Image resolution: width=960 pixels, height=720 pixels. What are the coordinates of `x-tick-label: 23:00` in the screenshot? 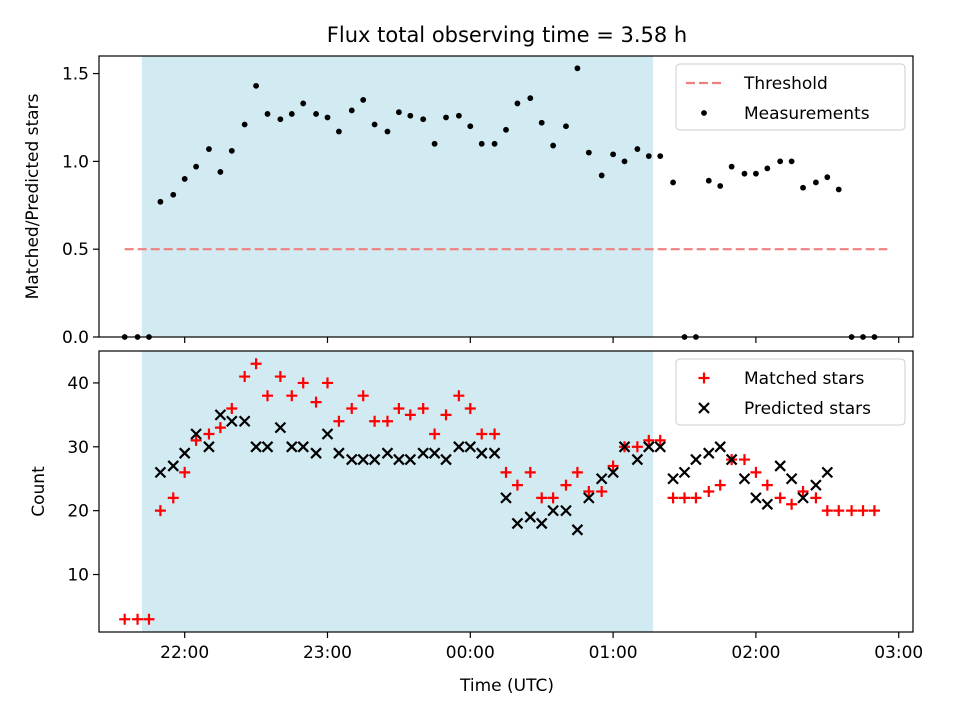 It's located at (327, 653).